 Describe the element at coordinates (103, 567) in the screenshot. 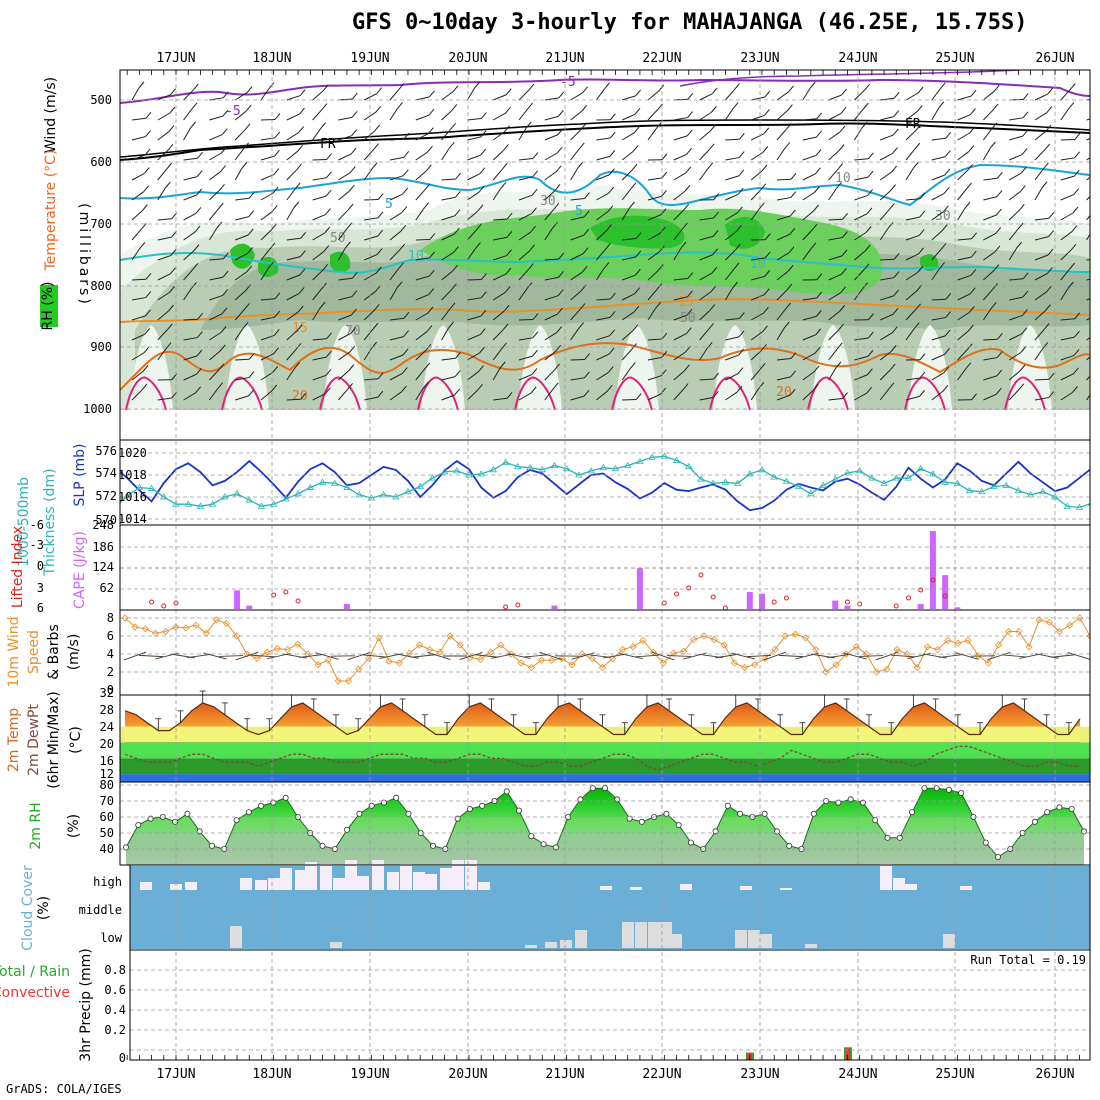

I see `cape-tick: 124` at that location.